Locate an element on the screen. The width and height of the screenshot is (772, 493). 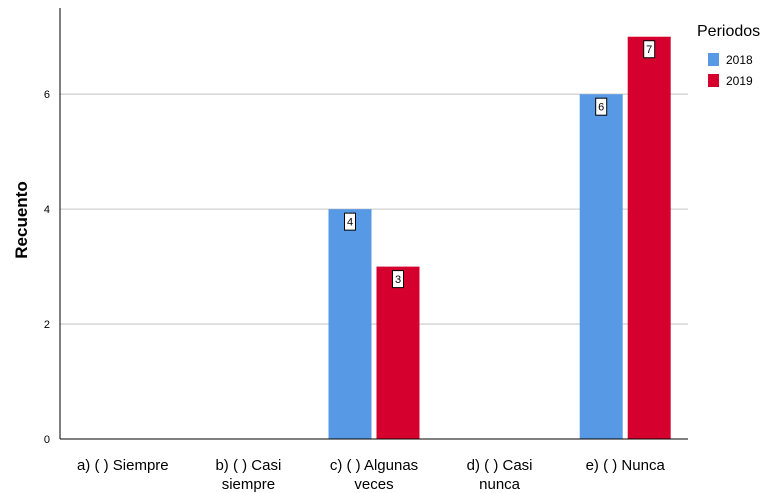
legend-label: 2019 is located at coordinates (739, 81).